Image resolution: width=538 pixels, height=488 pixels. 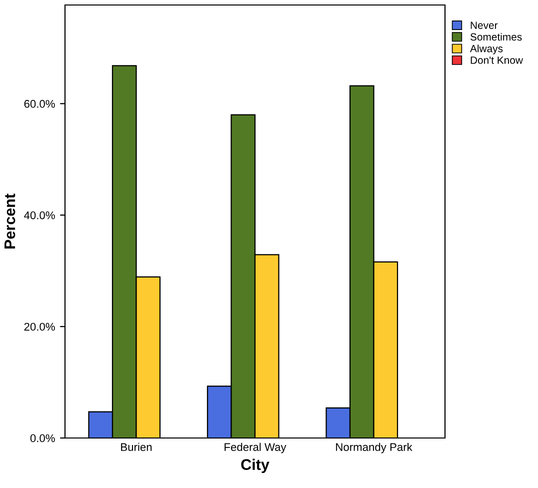 I want to click on y-tick-label: 60.0%, so click(x=39, y=104).